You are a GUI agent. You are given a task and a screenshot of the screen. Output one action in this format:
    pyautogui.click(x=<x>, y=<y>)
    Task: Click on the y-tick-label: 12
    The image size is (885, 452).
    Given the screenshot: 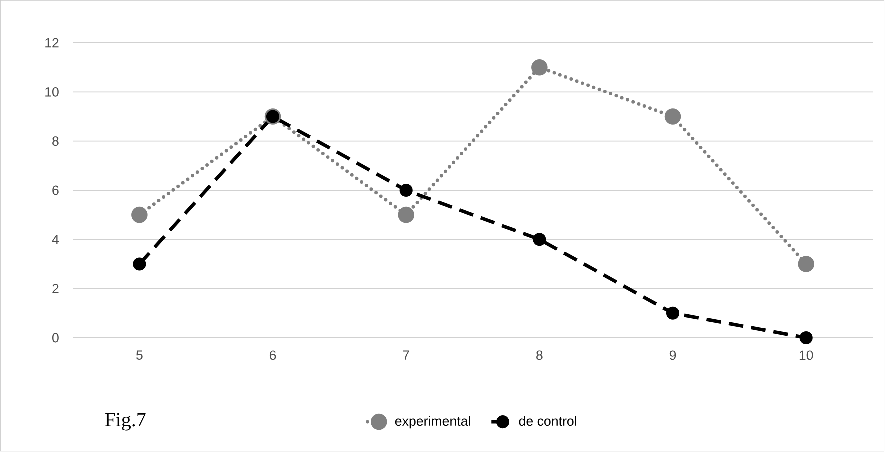 What is the action you would take?
    pyautogui.click(x=52, y=43)
    